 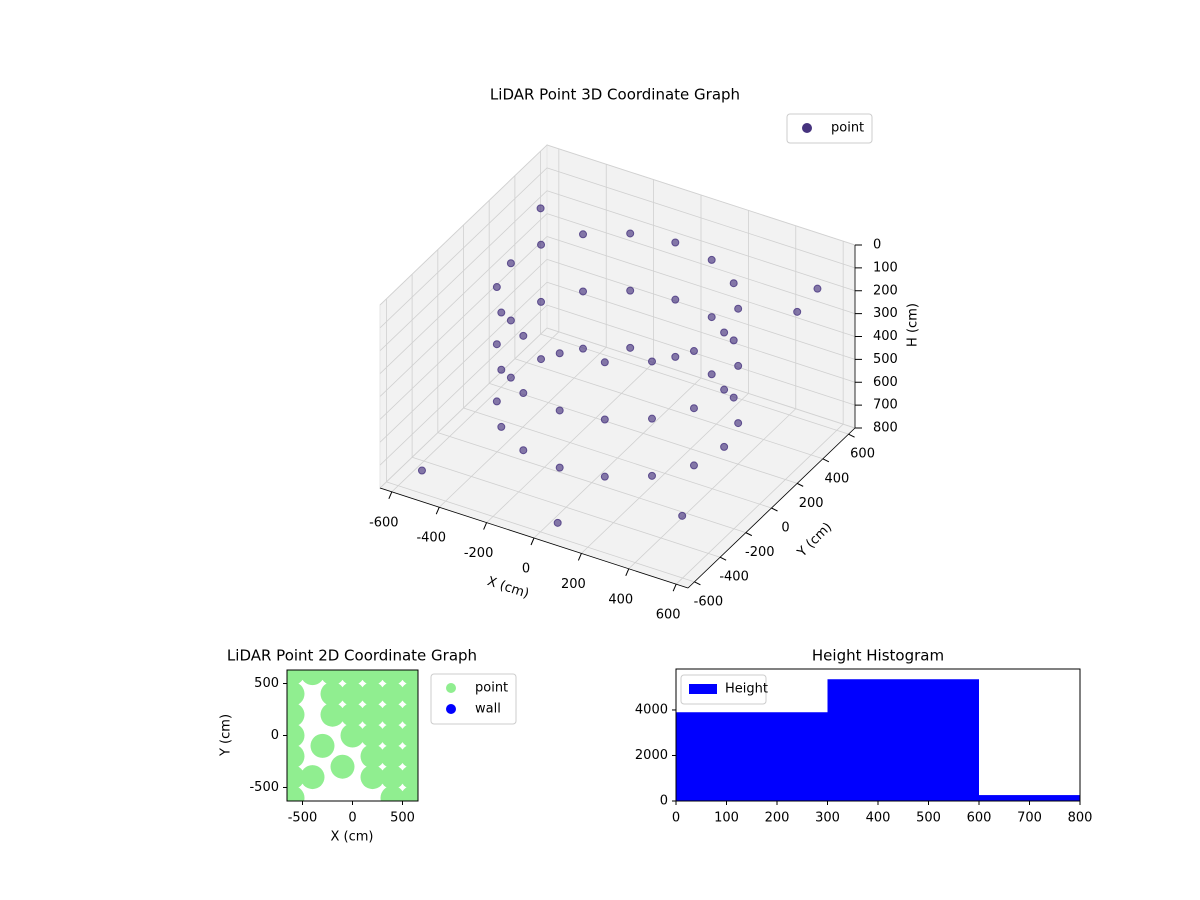 I want to click on y-tick-label: 200, so click(x=811, y=503).